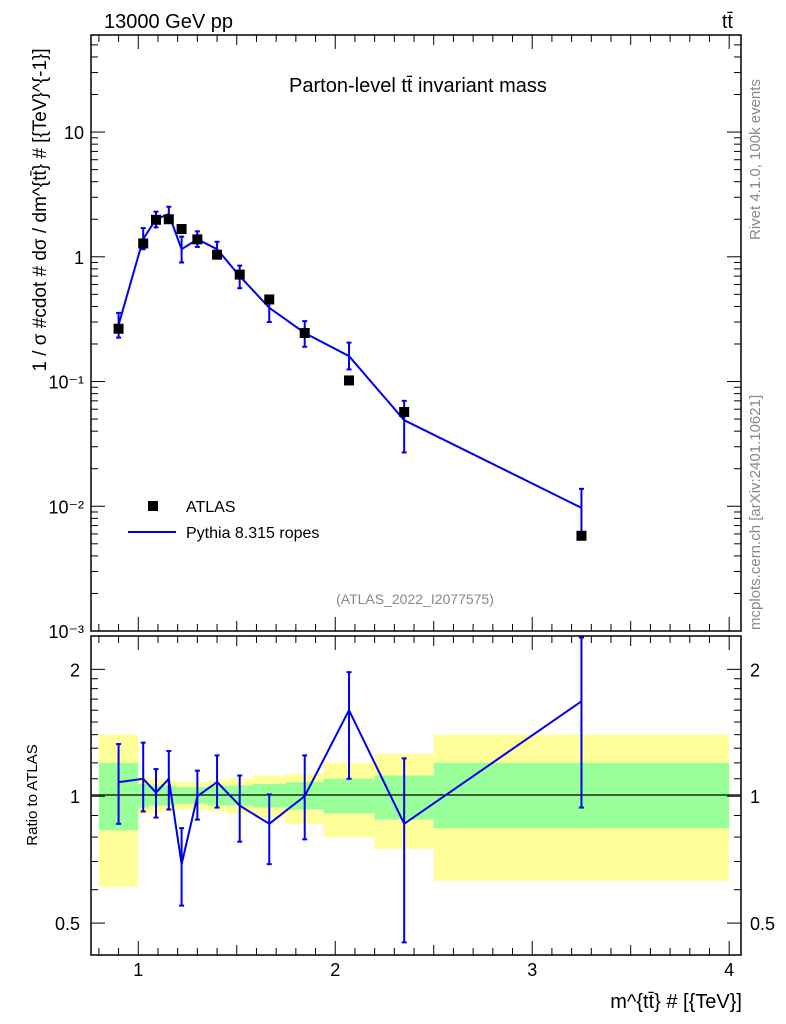  What do you see at coordinates (32, 794) in the screenshot?
I see `ratio-y-axis-label: Ratio to ATLAS` at bounding box center [32, 794].